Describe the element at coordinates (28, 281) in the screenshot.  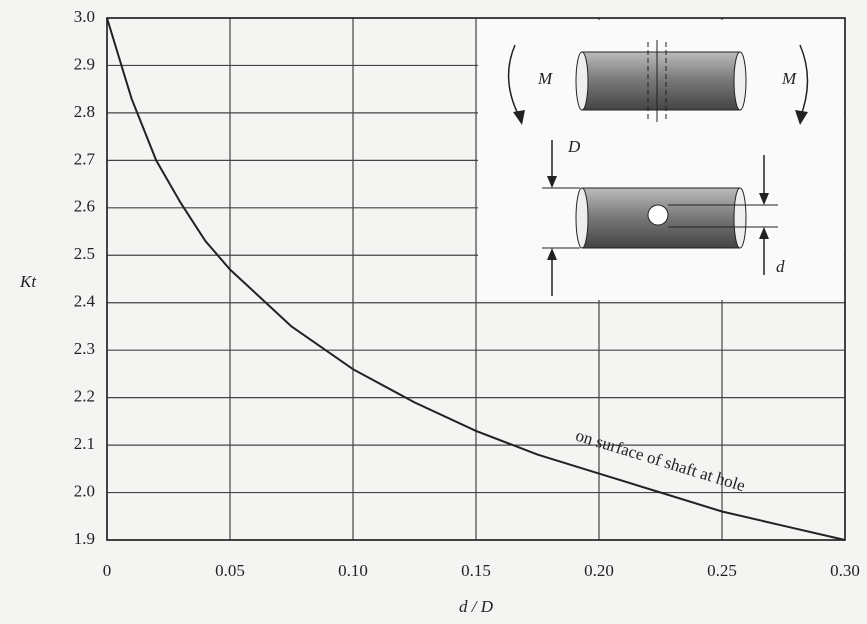
I see `y-axis-label: Kt` at that location.